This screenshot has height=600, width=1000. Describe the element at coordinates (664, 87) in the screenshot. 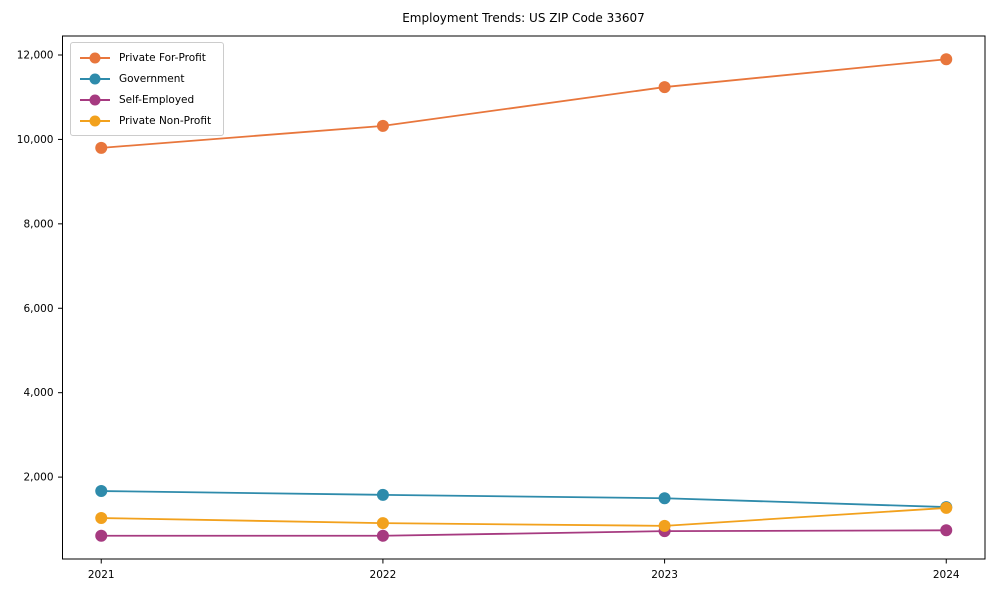

I see `data-point-private-for-profit-2023` at that location.